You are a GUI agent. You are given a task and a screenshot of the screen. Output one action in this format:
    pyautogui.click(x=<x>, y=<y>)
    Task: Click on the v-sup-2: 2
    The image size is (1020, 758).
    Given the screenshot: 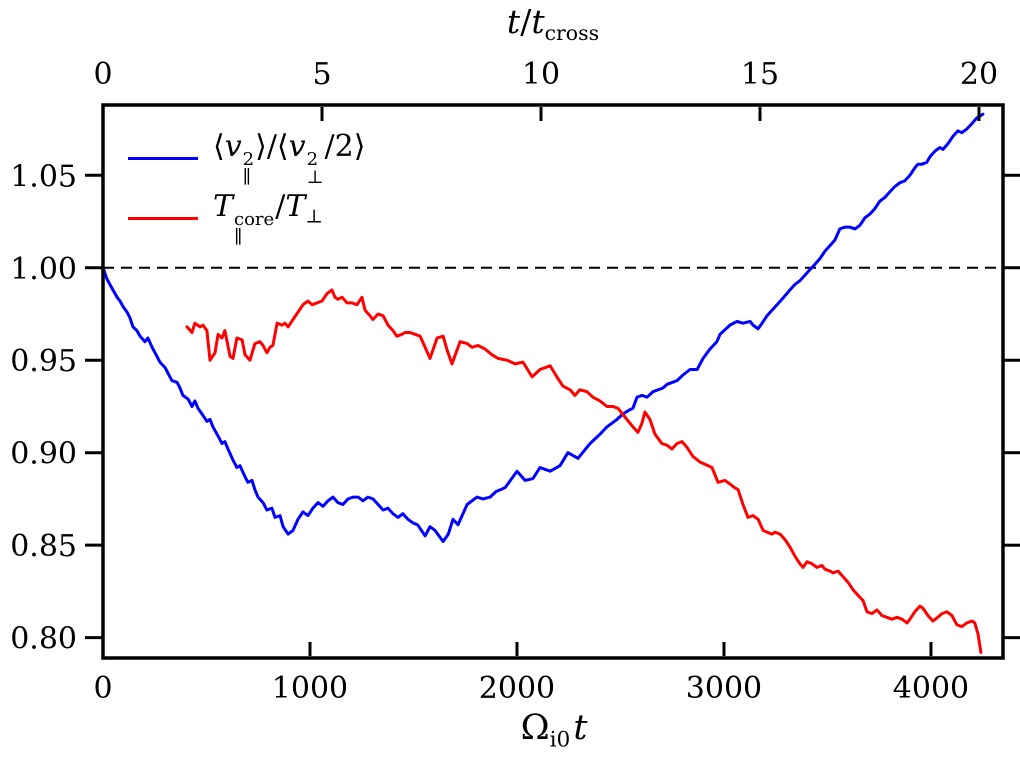 What is the action you would take?
    pyautogui.click(x=312, y=160)
    